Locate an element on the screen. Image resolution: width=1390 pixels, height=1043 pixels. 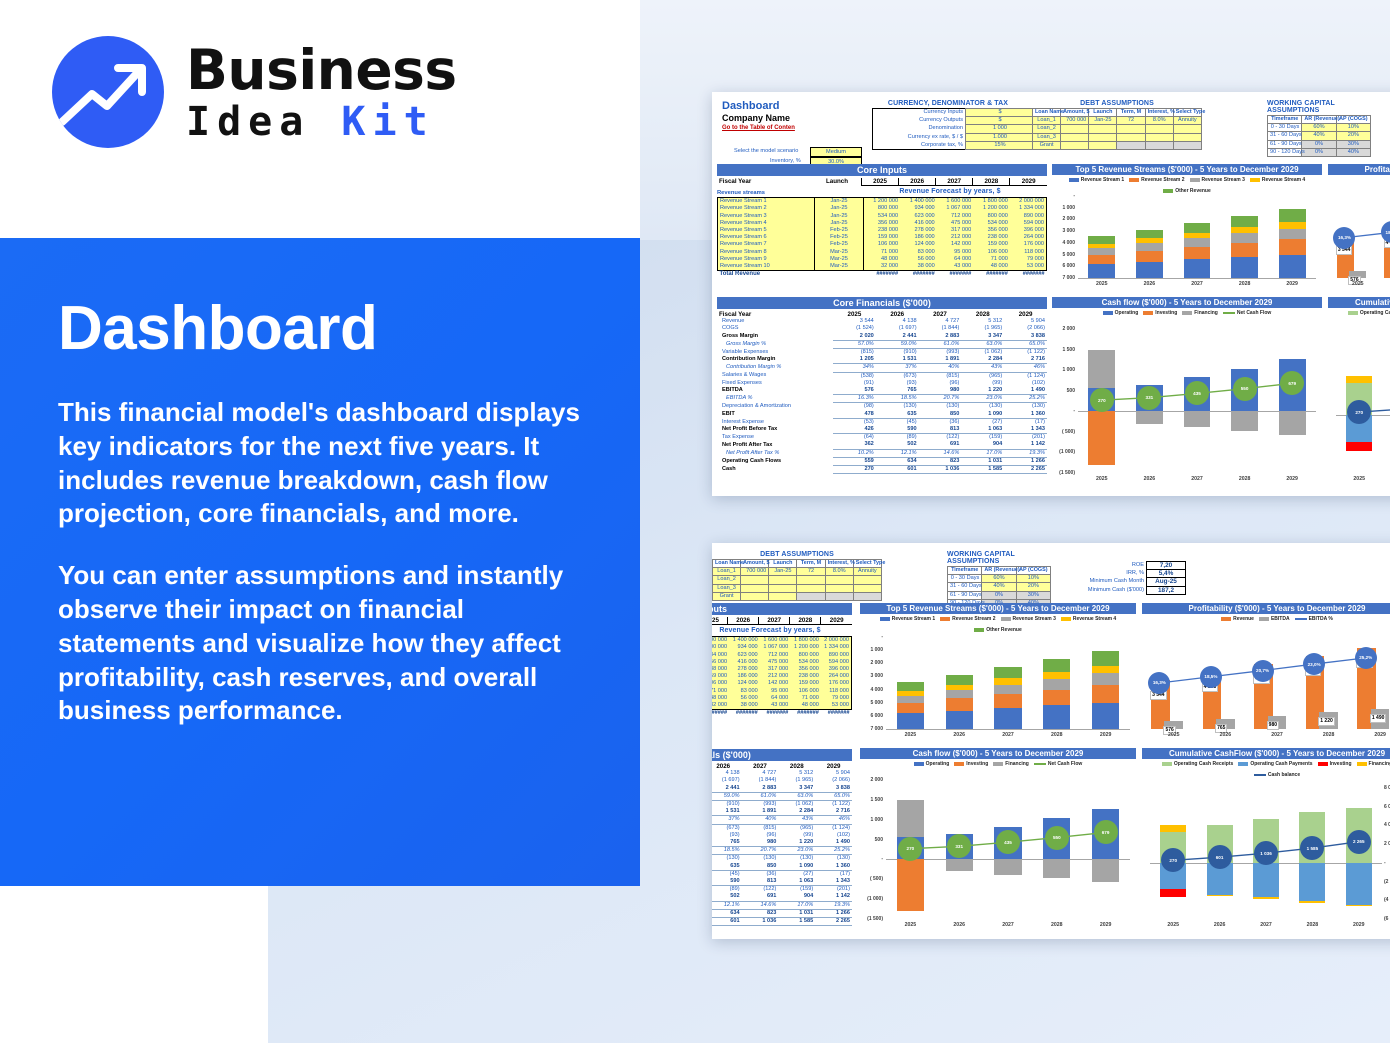
revenue-stream-launch: Feb-25 is located at coordinates (839, 231).